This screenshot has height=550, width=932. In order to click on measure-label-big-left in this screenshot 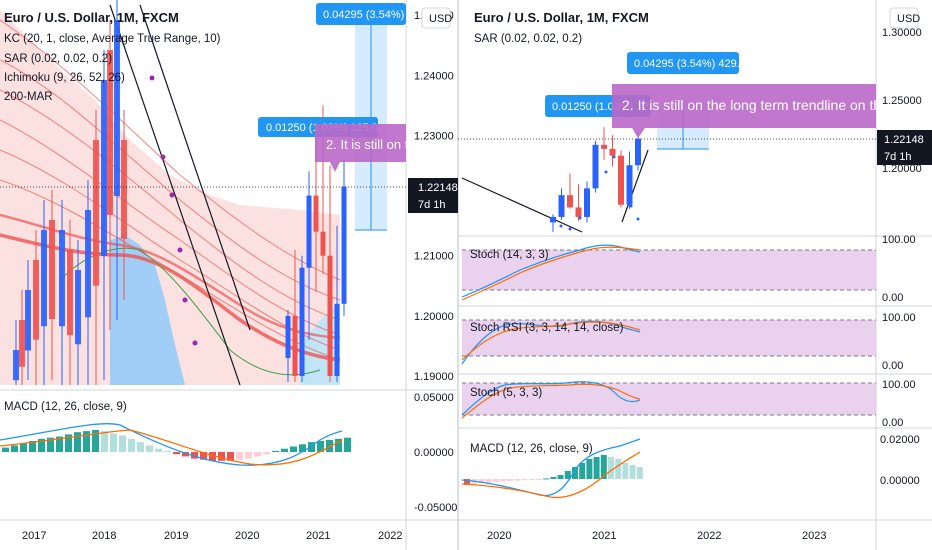, I will do `click(361, 14)`.